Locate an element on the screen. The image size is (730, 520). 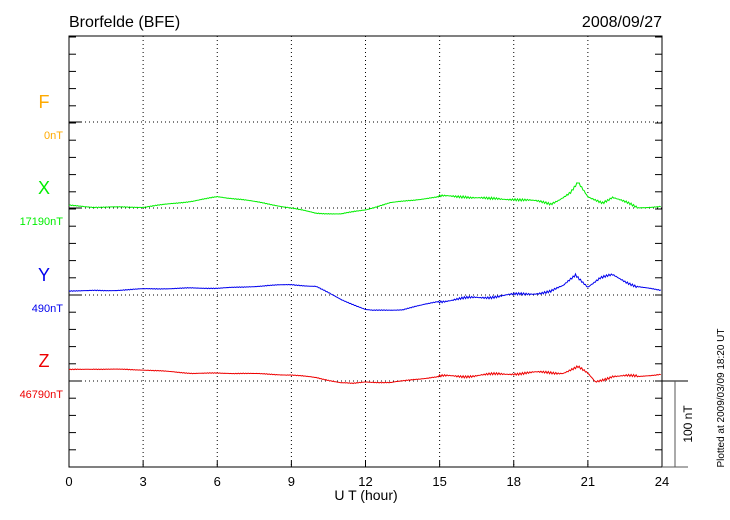
series-baseline-z: 46790nT is located at coordinates (42, 395).